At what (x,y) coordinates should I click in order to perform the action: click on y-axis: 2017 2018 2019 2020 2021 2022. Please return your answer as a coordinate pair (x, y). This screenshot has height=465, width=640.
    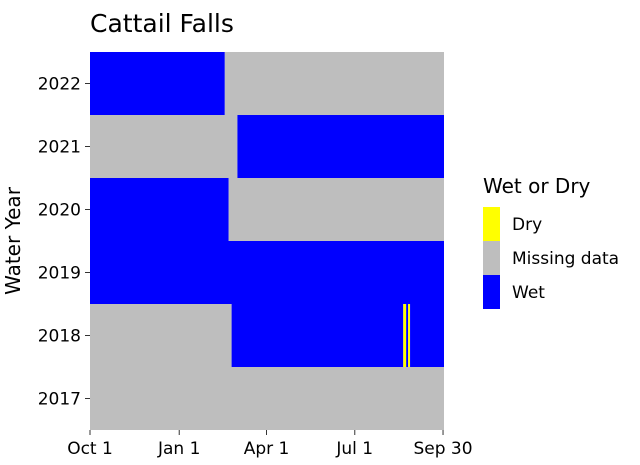
    Looking at the image, I should click on (64, 242).